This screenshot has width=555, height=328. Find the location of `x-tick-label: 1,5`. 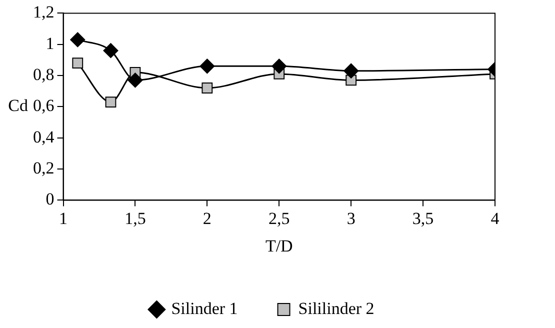

x-tick-label: 1,5 is located at coordinates (135, 218).